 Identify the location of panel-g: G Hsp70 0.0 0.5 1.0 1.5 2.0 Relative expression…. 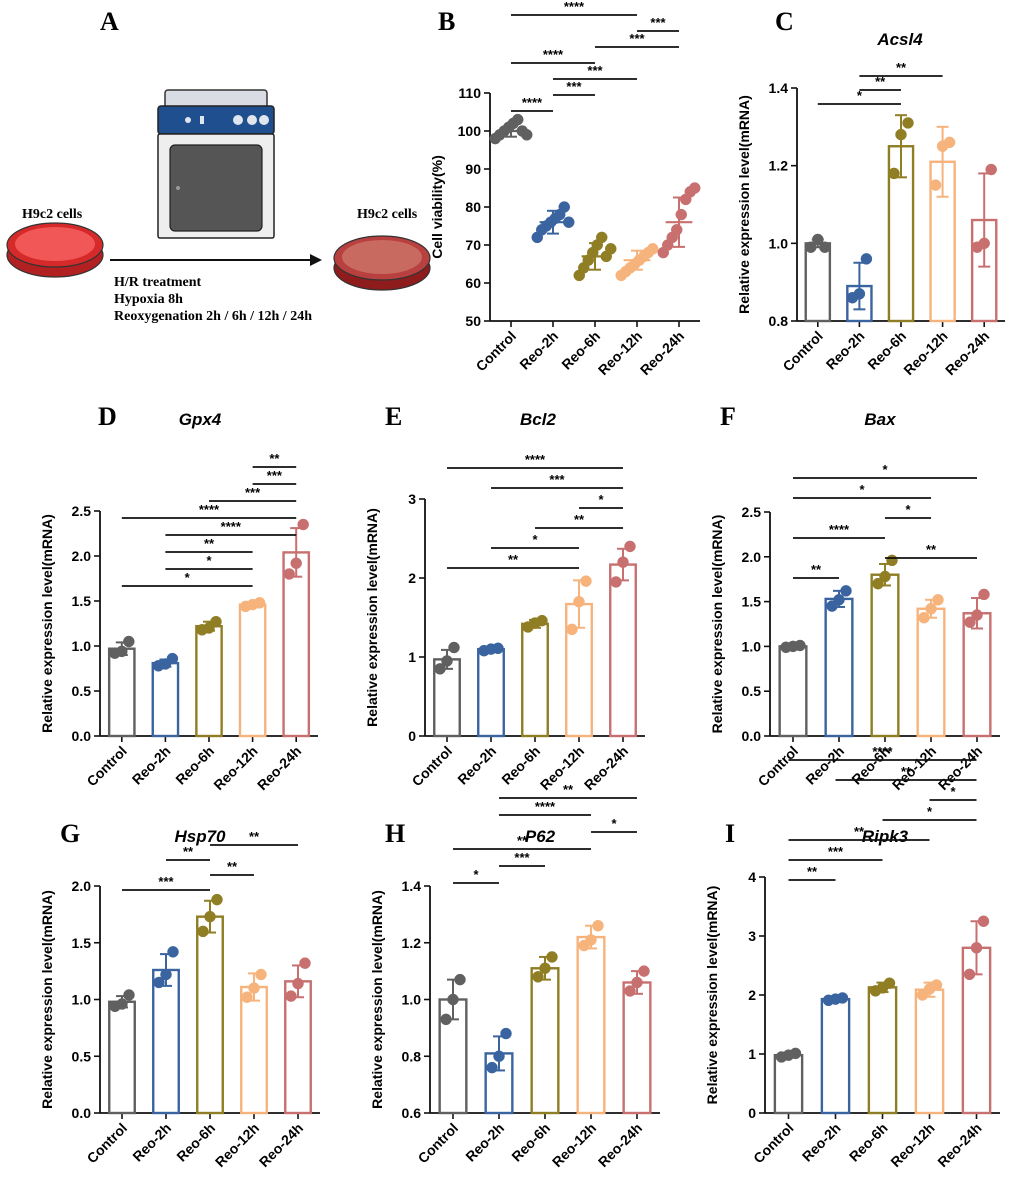
(179, 994).